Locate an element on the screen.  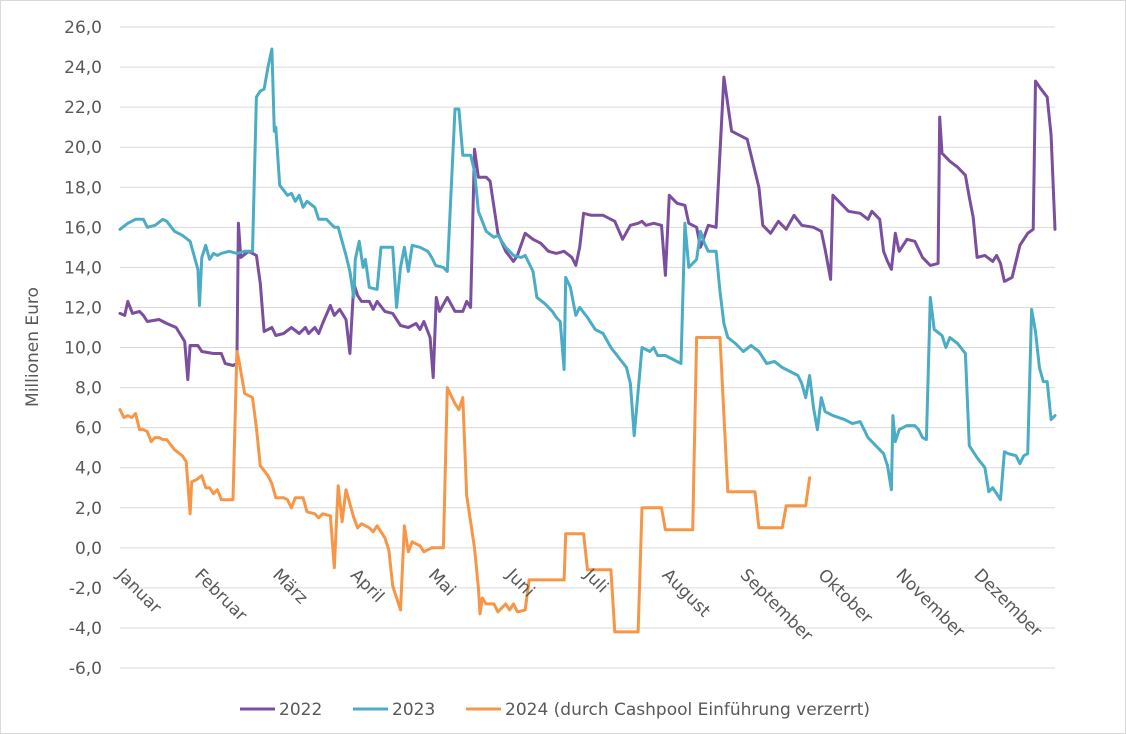
legend-label: 2023 is located at coordinates (413, 710).